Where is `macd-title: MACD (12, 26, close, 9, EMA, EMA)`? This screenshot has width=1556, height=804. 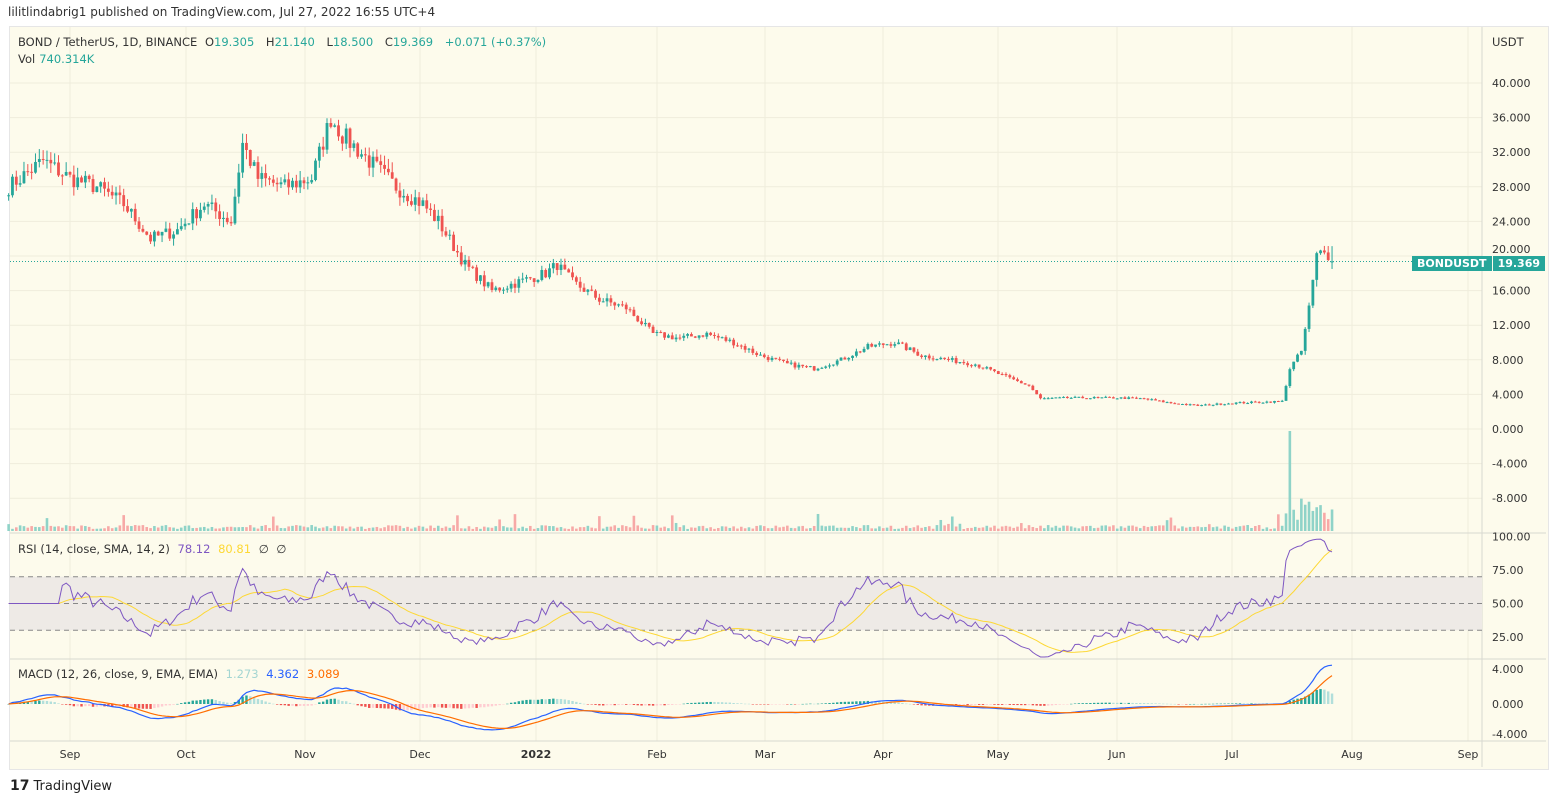 macd-title: MACD (12, 26, close, 9, EMA, EMA) is located at coordinates (118, 674).